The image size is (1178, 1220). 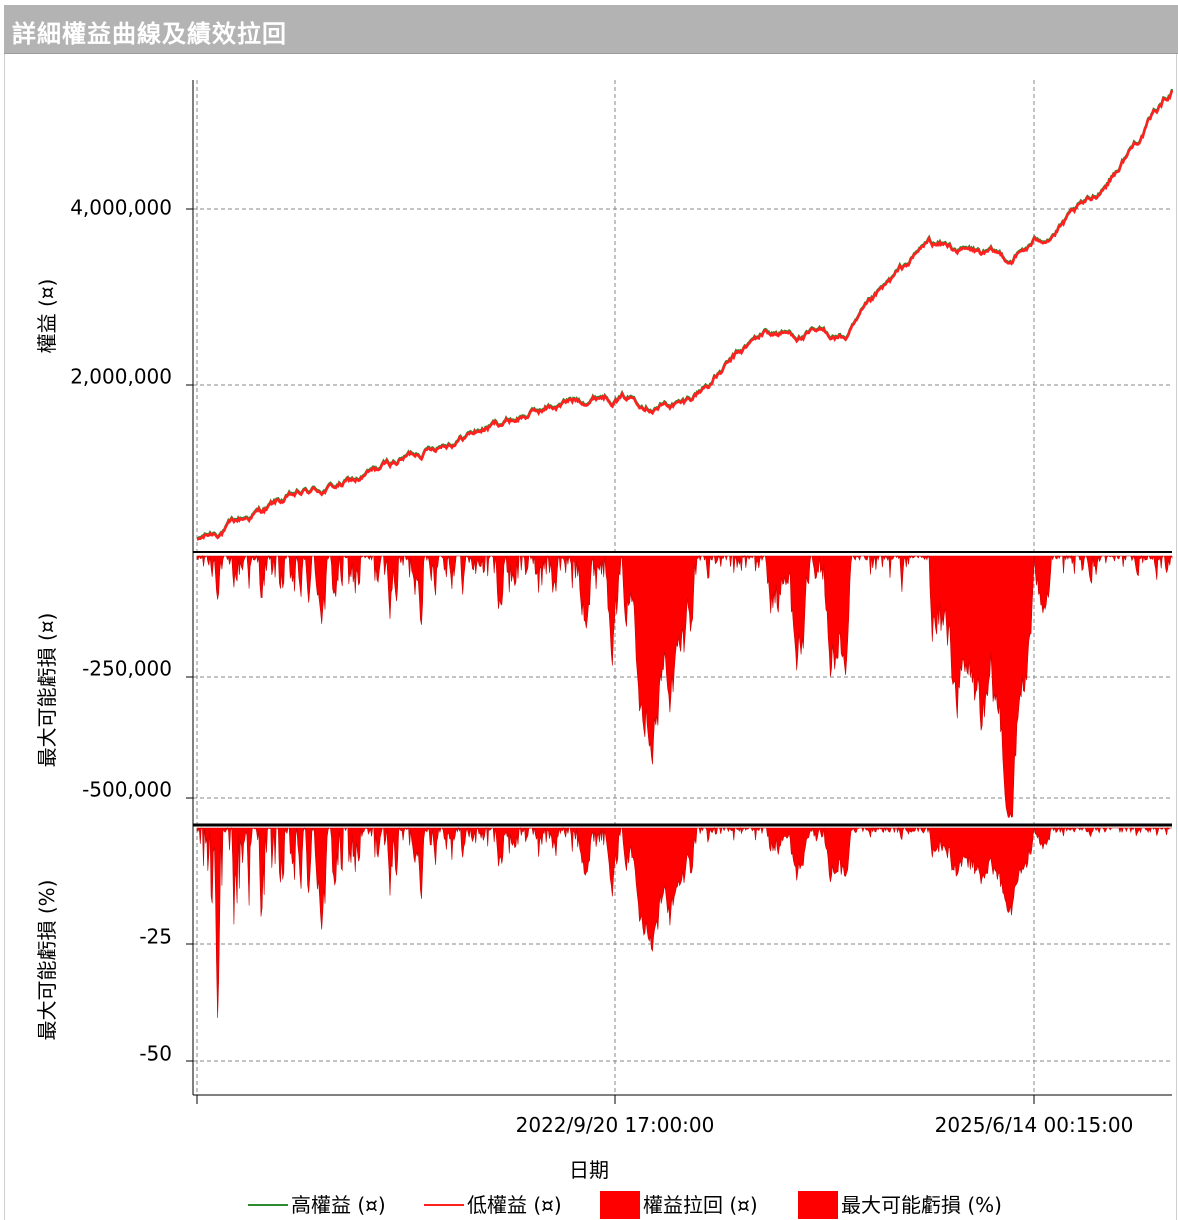 I want to click on legend-label-high: 高權益 (¤), so click(x=338, y=1205).